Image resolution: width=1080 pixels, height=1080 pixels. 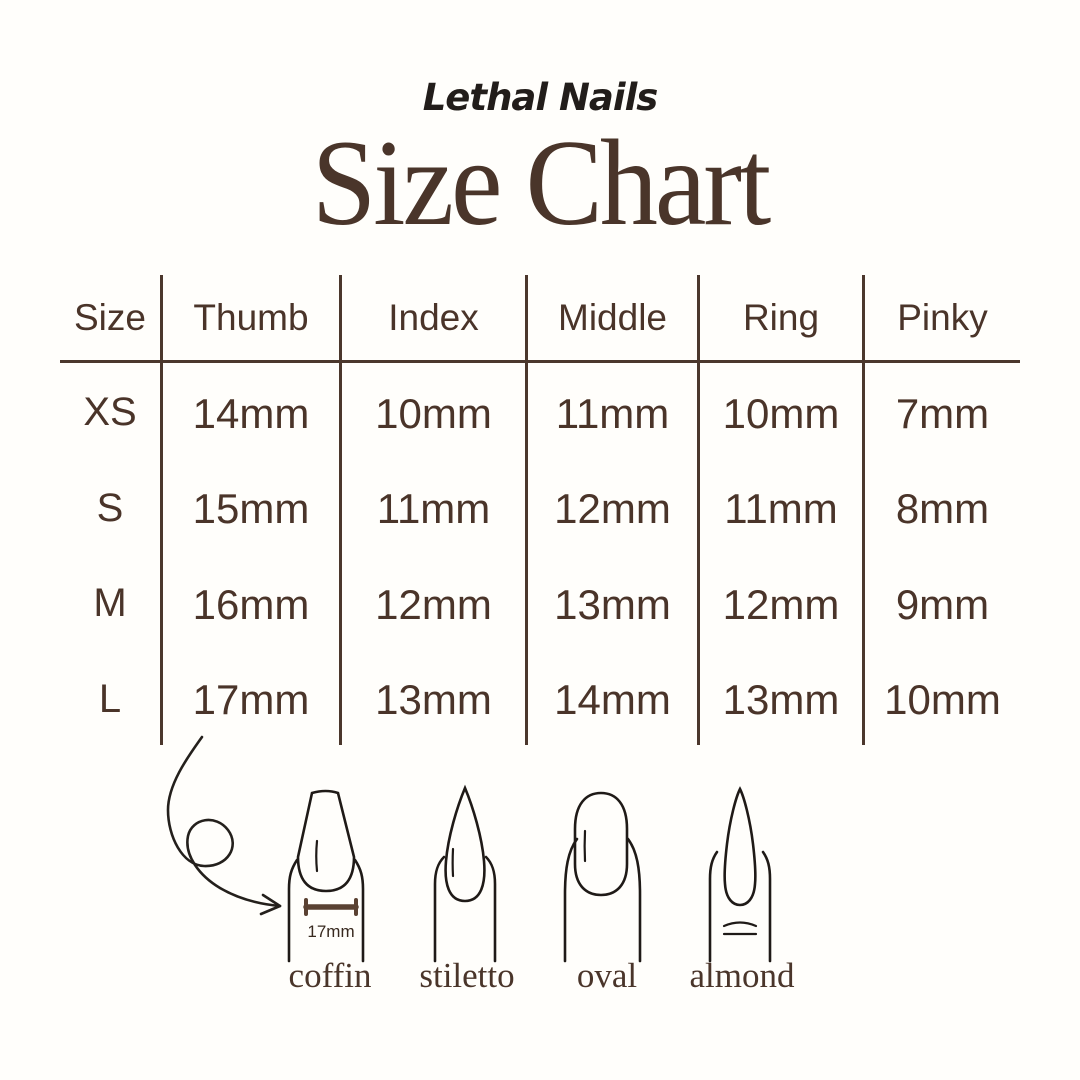 What do you see at coordinates (742, 975) in the screenshot?
I see `shape-label-almond: almond` at bounding box center [742, 975].